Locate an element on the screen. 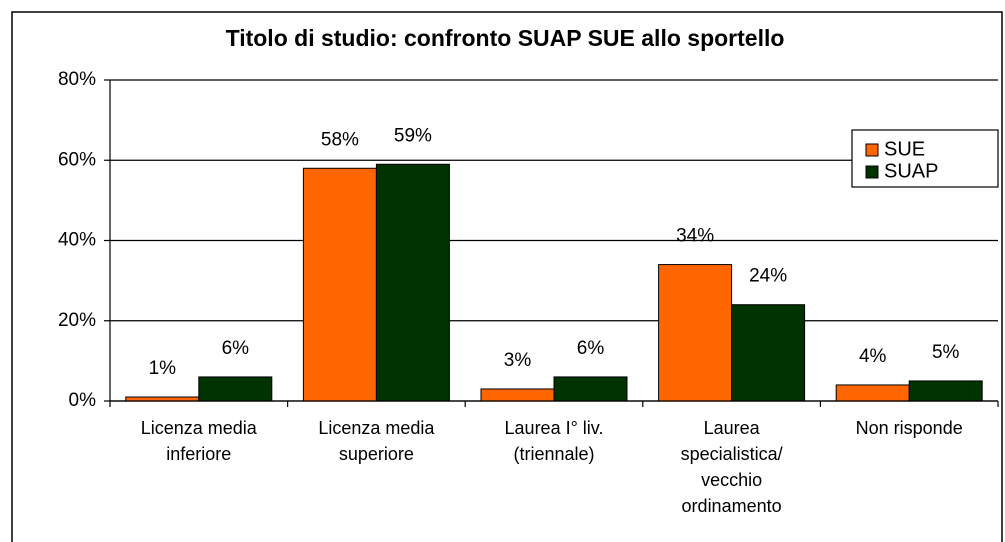 This screenshot has width=1005, height=542. data-label: 58% is located at coordinates (340, 139).